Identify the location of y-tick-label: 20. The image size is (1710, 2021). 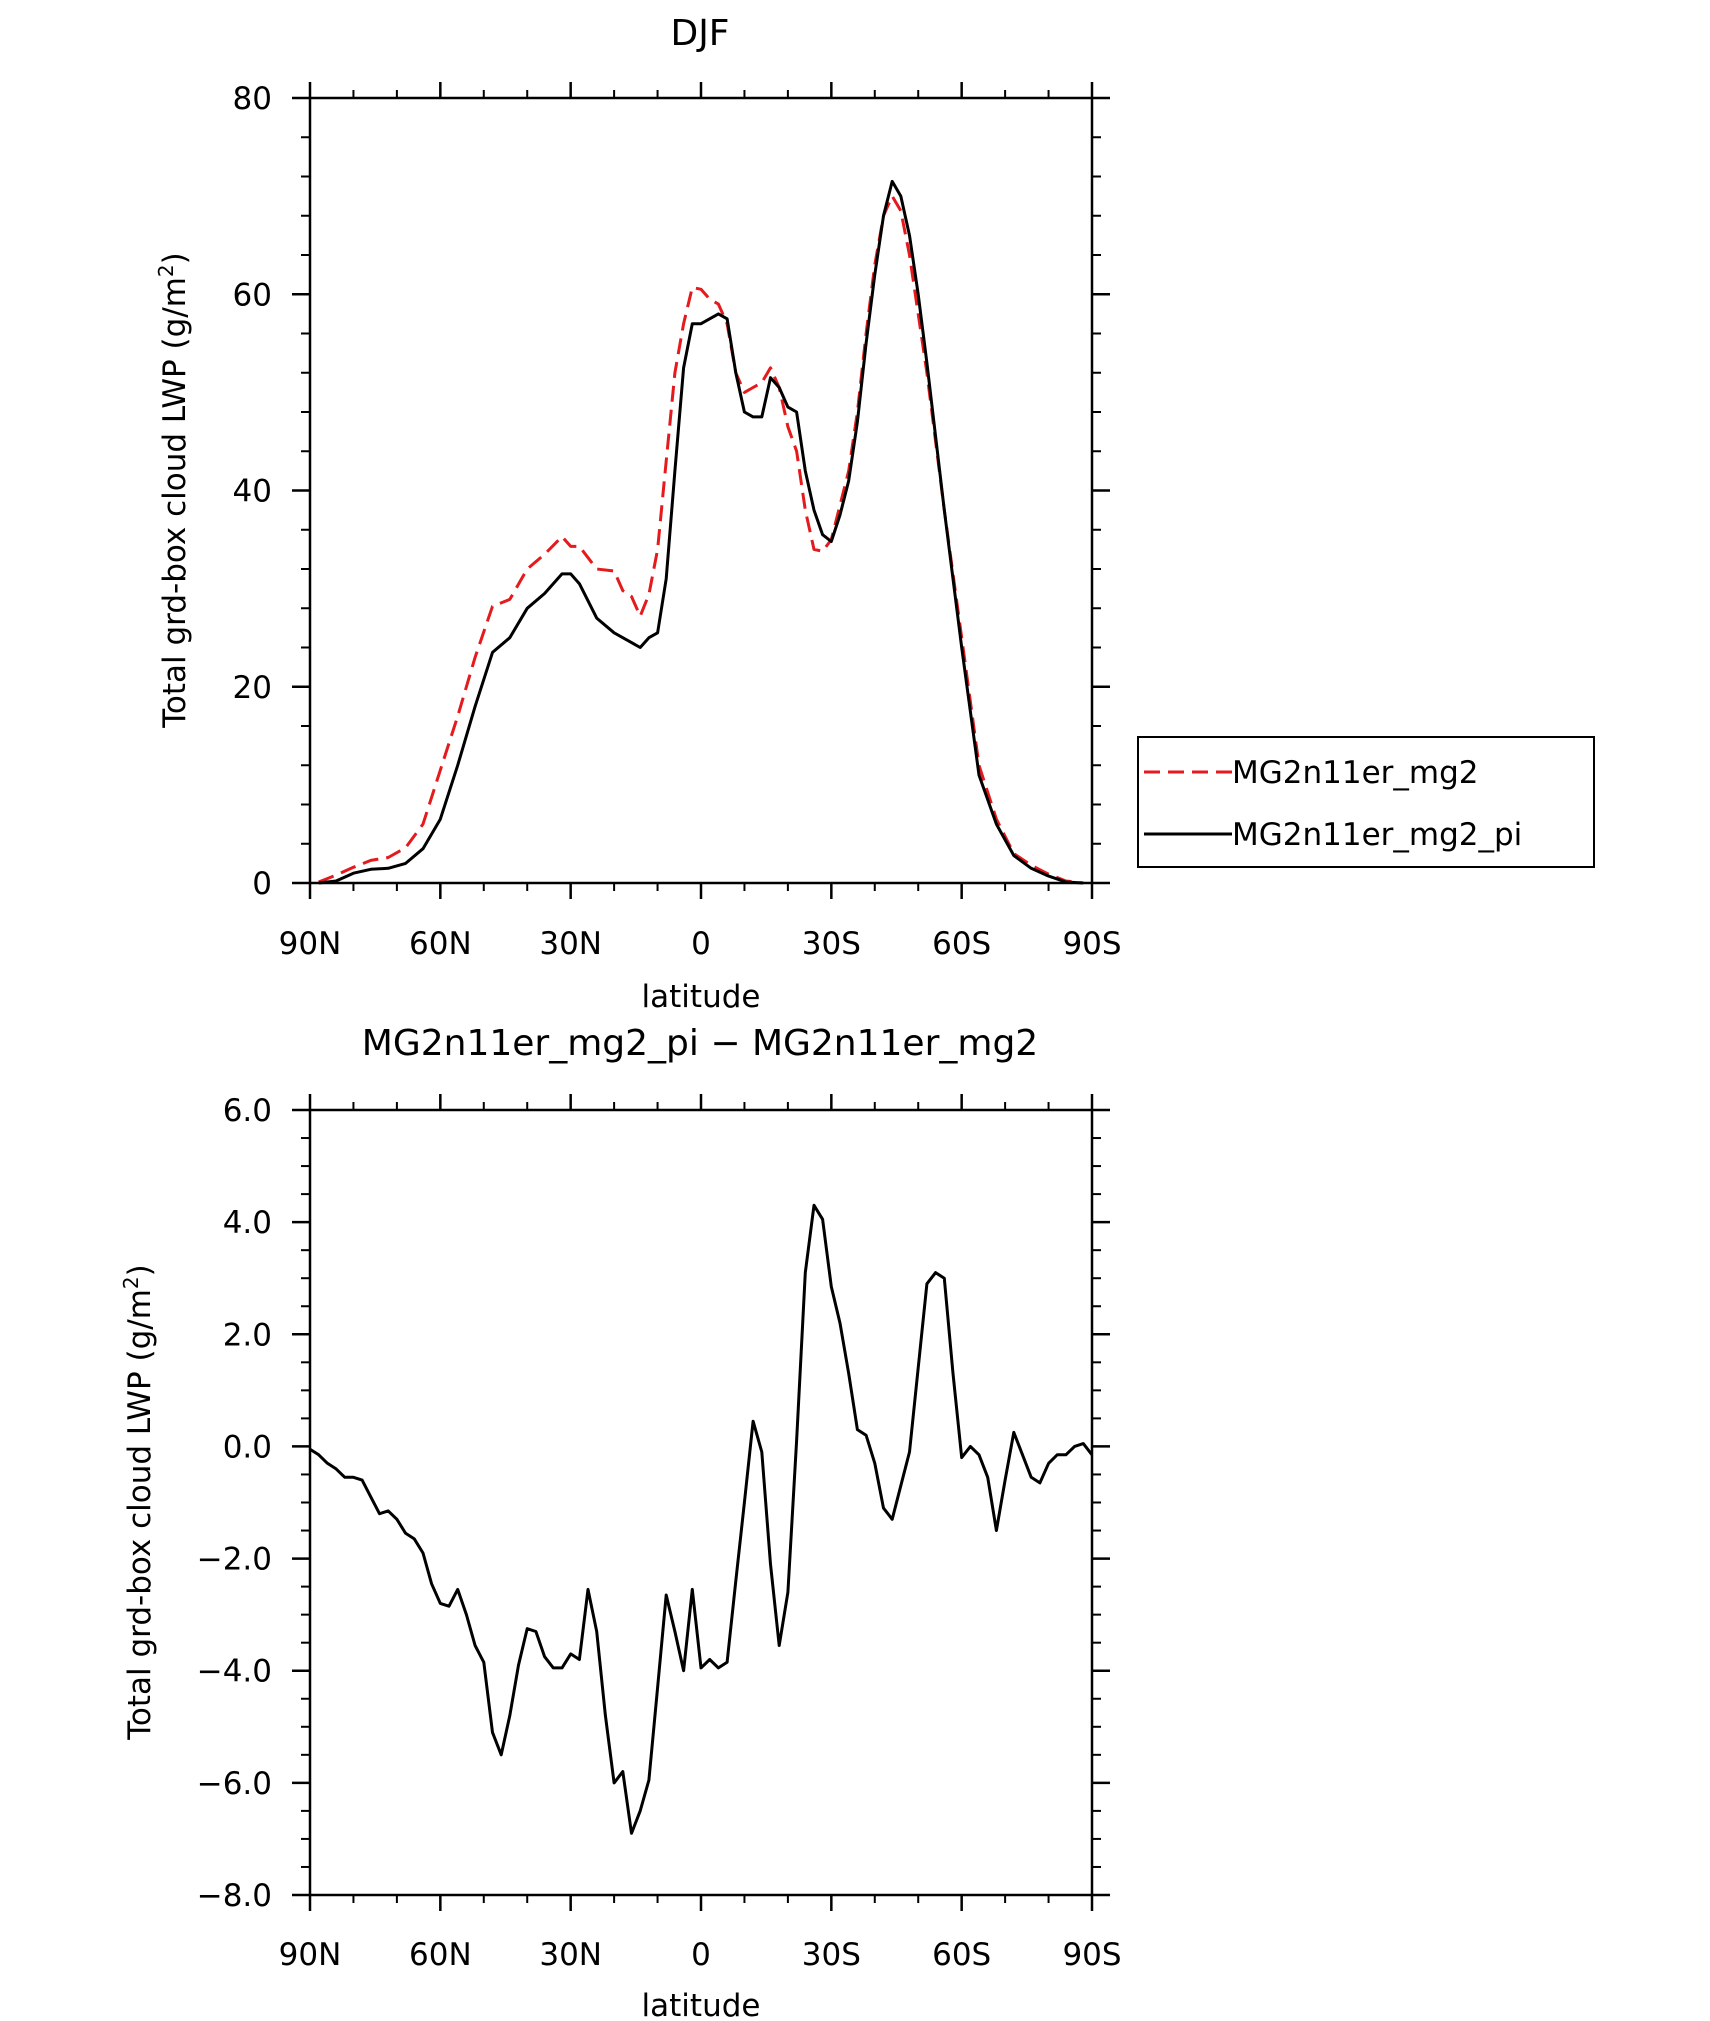
(252, 688).